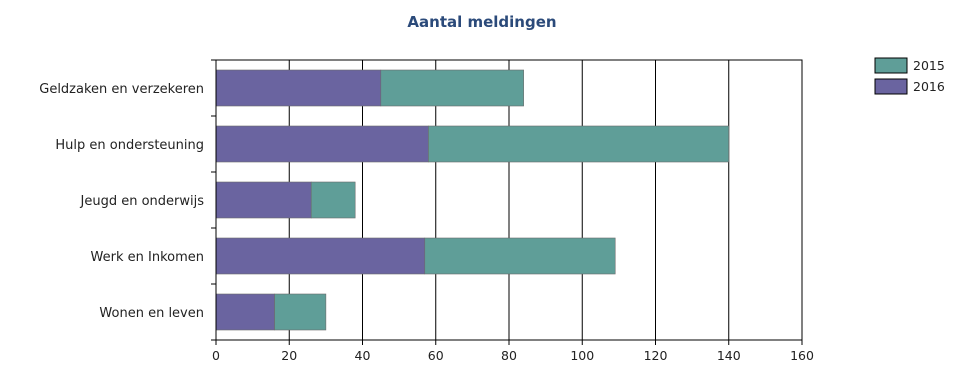 Image resolution: width=955 pixels, height=365 pixels. I want to click on category-label: Hulp en ondersteuning, so click(129, 145).